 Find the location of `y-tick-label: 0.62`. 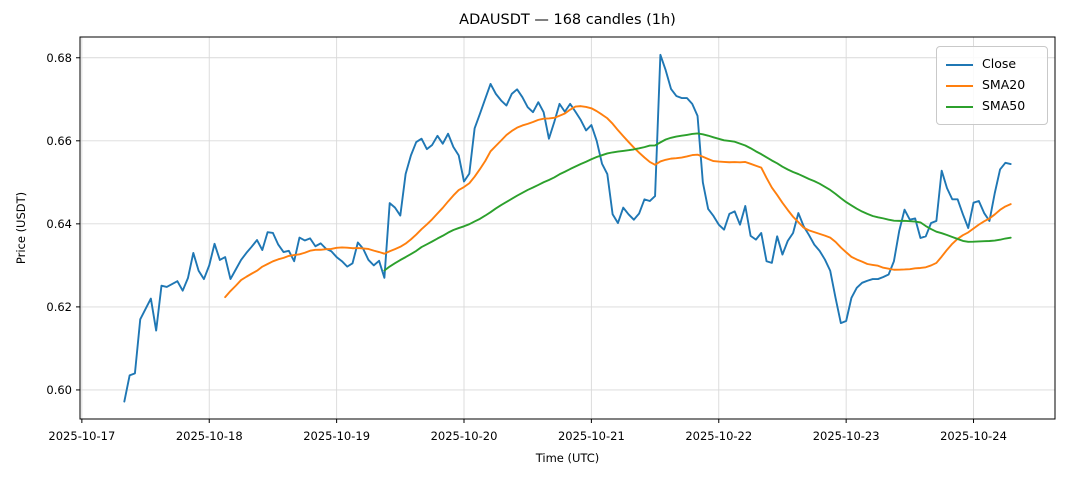

y-tick-label: 0.62 is located at coordinates (59, 307).